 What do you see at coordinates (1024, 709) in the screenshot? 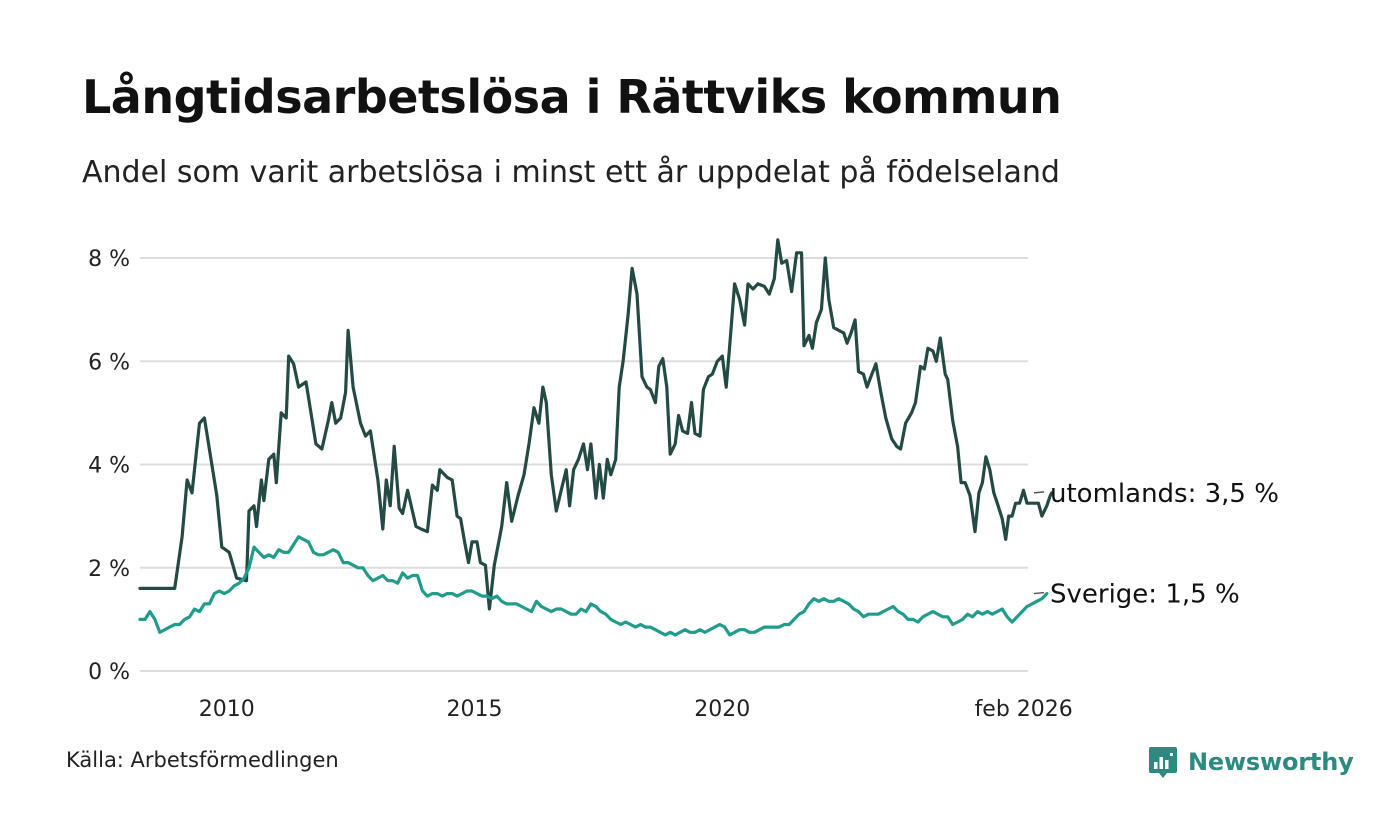
I see `x-tick-label: feb 2026` at bounding box center [1024, 709].